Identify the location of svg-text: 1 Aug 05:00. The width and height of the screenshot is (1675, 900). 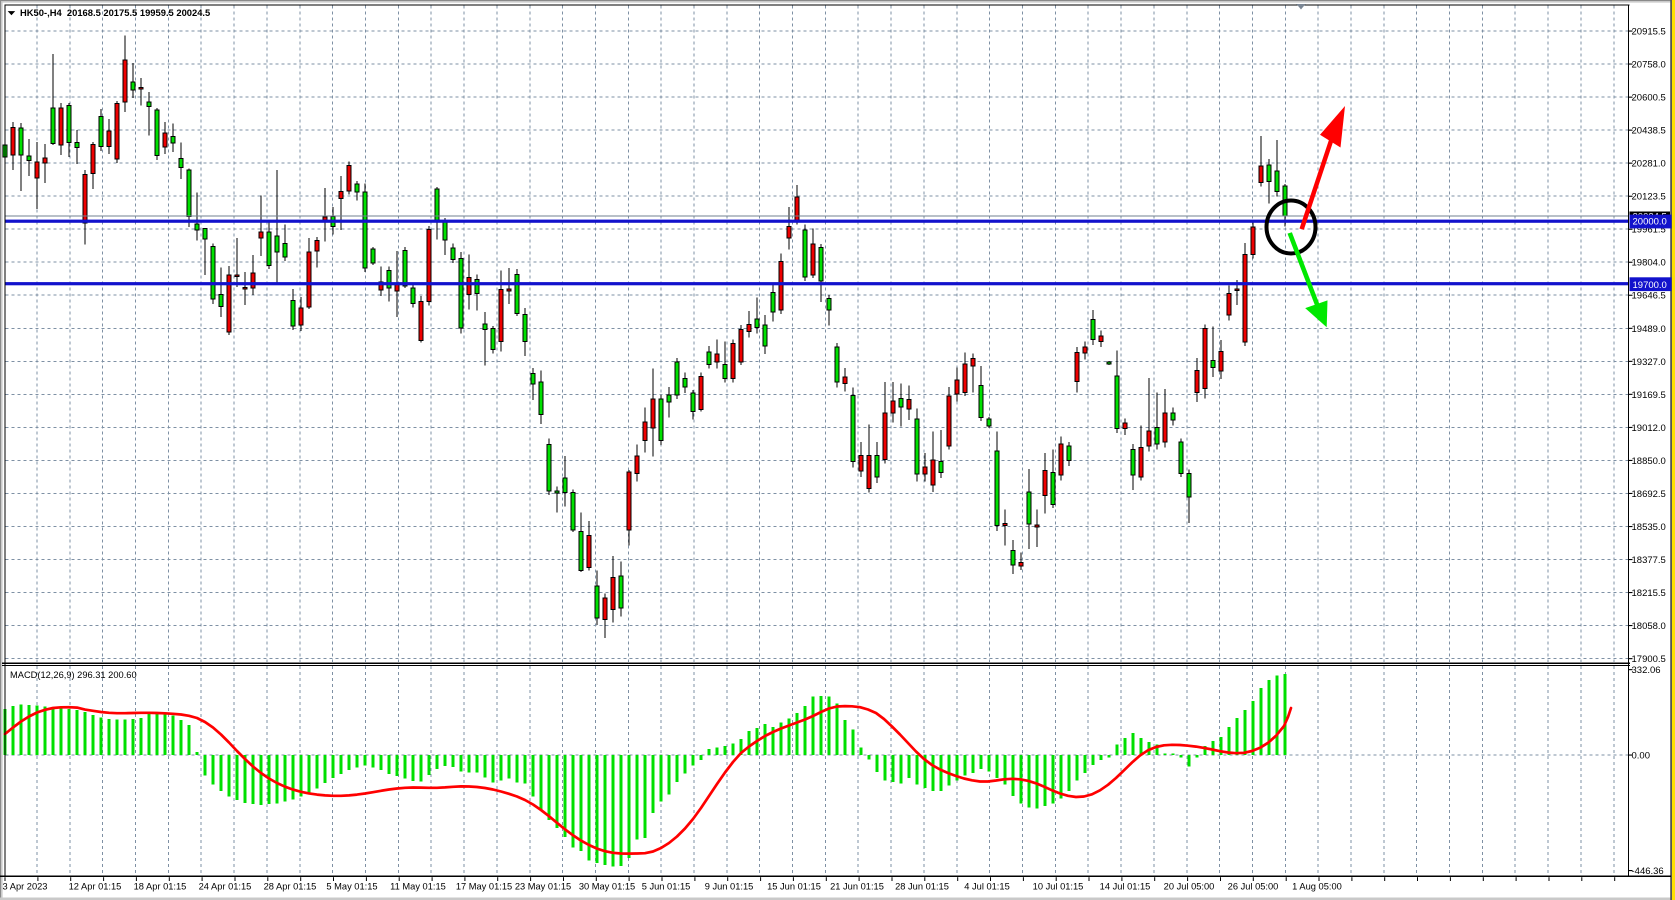
(1317, 886).